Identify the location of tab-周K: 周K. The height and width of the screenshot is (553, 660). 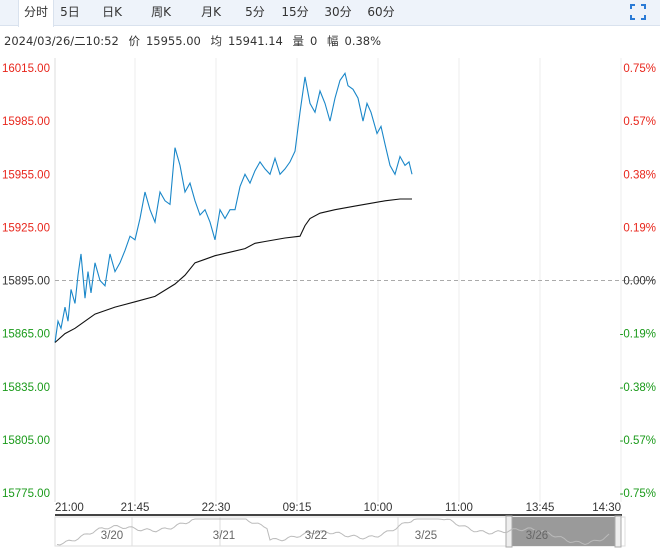
(161, 12).